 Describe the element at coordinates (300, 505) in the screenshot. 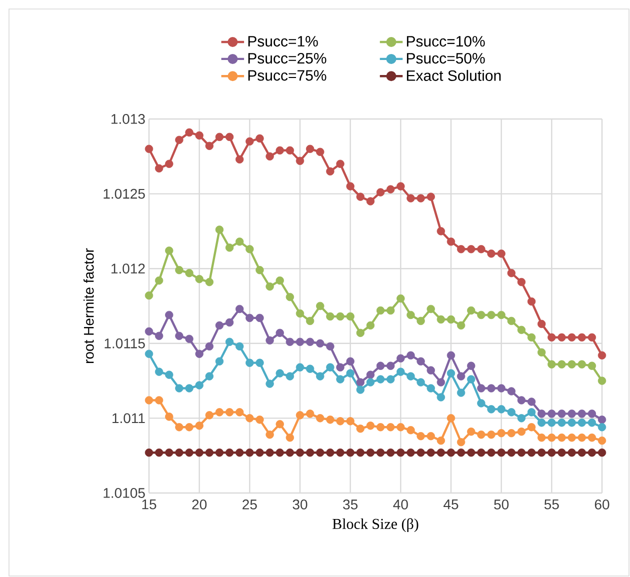

I see `x-tick-label: 30` at that location.